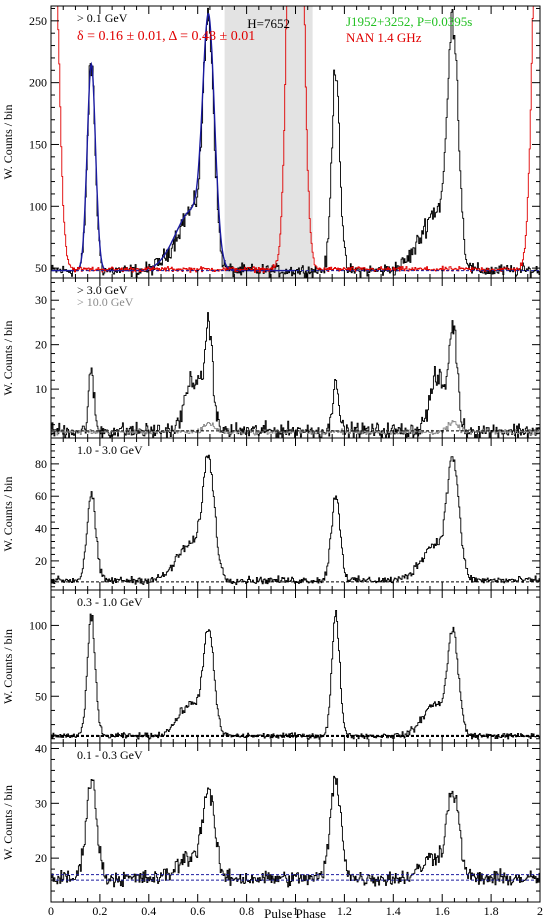 This screenshot has height=922, width=546. What do you see at coordinates (409, 21) in the screenshot?
I see `pulsar-name-label: J1952+3252, P=0.0395s` at bounding box center [409, 21].